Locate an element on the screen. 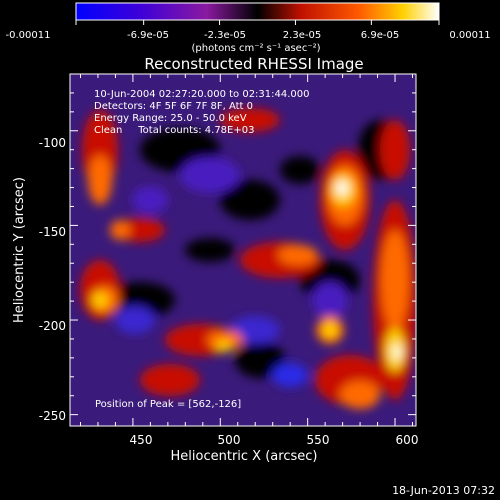 This screenshot has height=500, width=500. colorbar-tick-label: -6.9e-05 is located at coordinates (148, 35).